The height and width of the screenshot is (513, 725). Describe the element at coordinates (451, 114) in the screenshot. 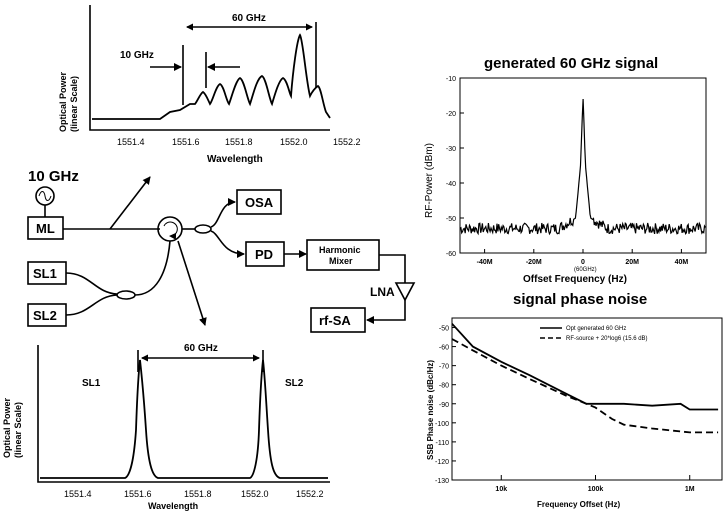

I see `rf-ytick-label: -20` at that location.